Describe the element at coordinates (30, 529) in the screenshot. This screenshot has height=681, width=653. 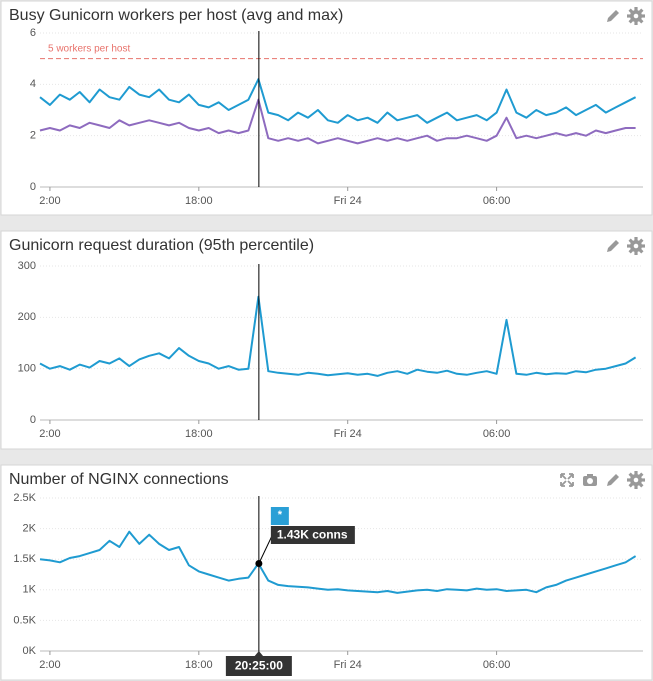
I see `y-tick-label: 2K` at that location.